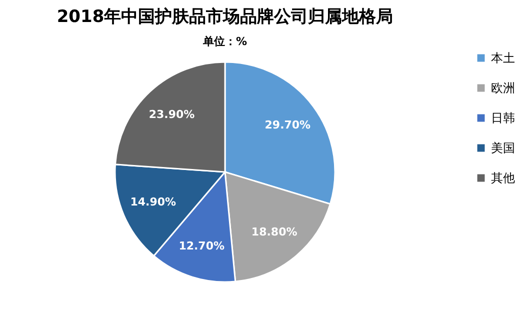 The image size is (527, 335). What do you see at coordinates (287, 125) in the screenshot?
I see `data-label: 29.70%` at bounding box center [287, 125].